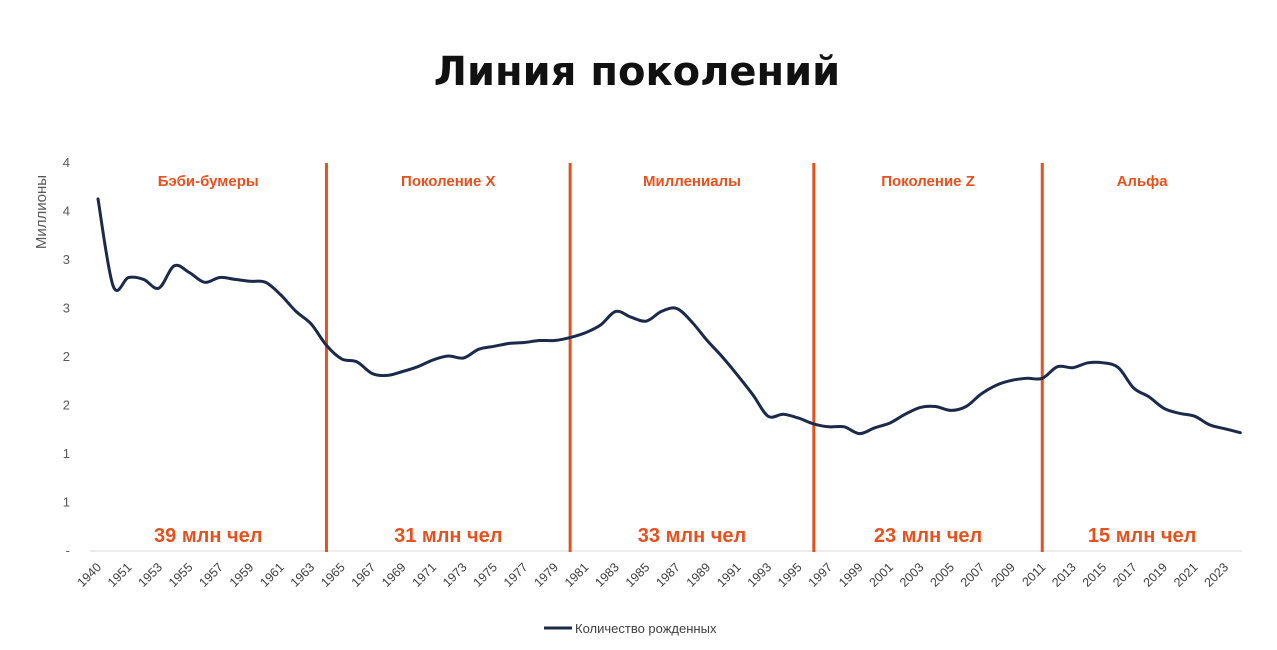  I want to click on x-tick-label: 1961, so click(272, 575).